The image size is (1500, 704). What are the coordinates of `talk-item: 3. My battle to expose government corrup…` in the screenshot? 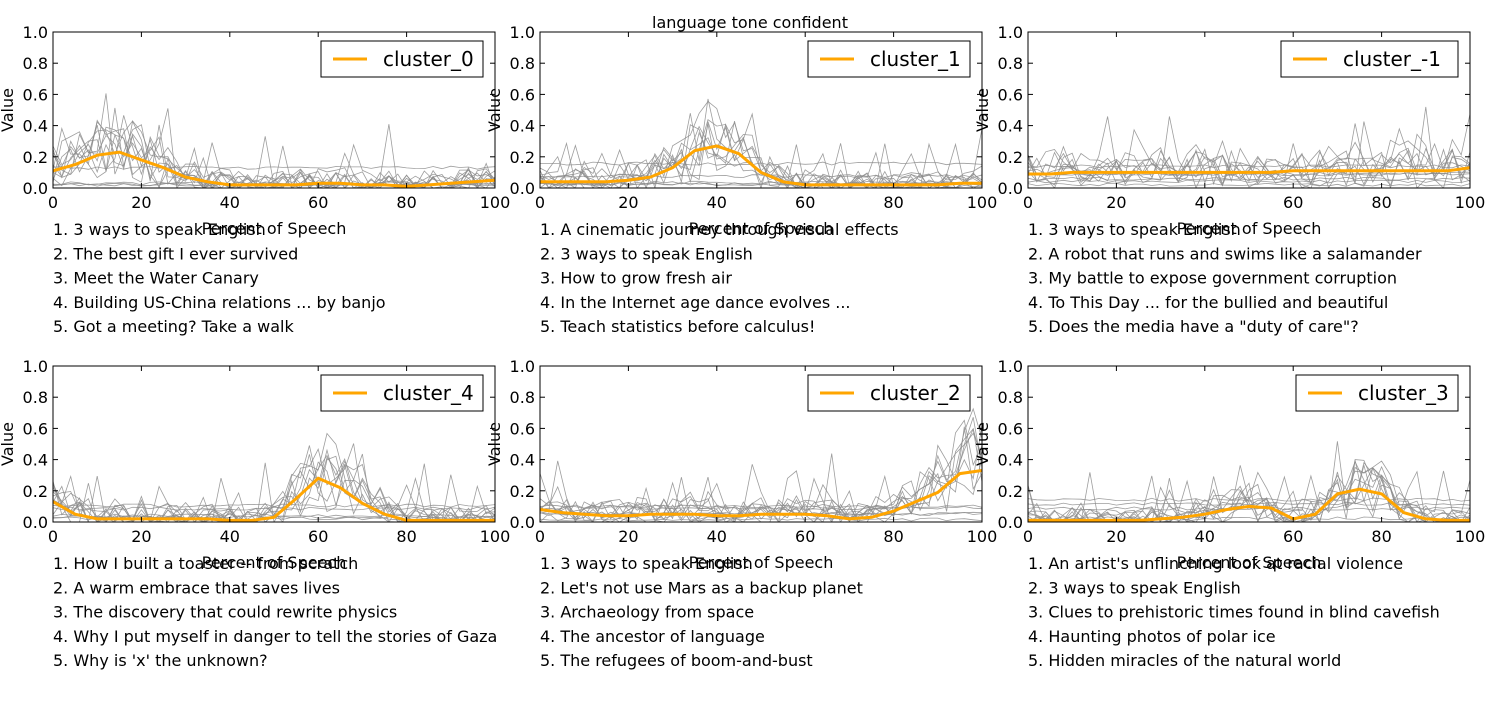 It's located at (1212, 278).